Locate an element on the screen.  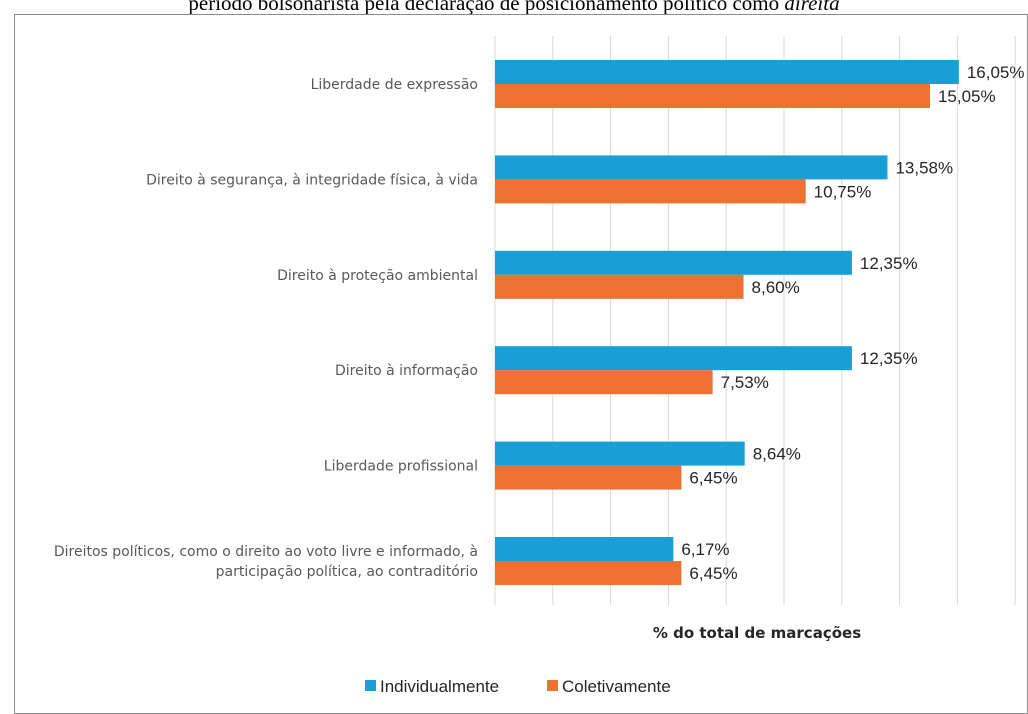
category-label: Liberdade de expressão is located at coordinates (394, 85).